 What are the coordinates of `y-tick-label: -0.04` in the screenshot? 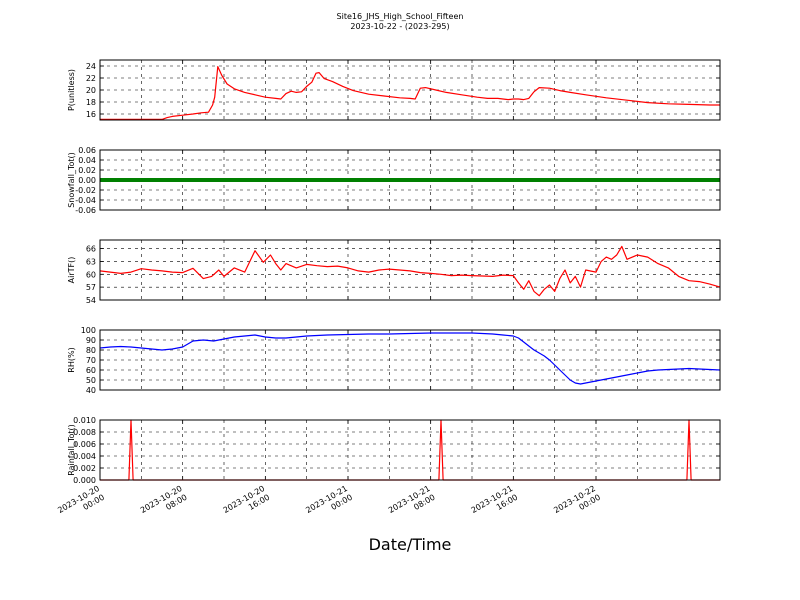 It's located at (85, 200).